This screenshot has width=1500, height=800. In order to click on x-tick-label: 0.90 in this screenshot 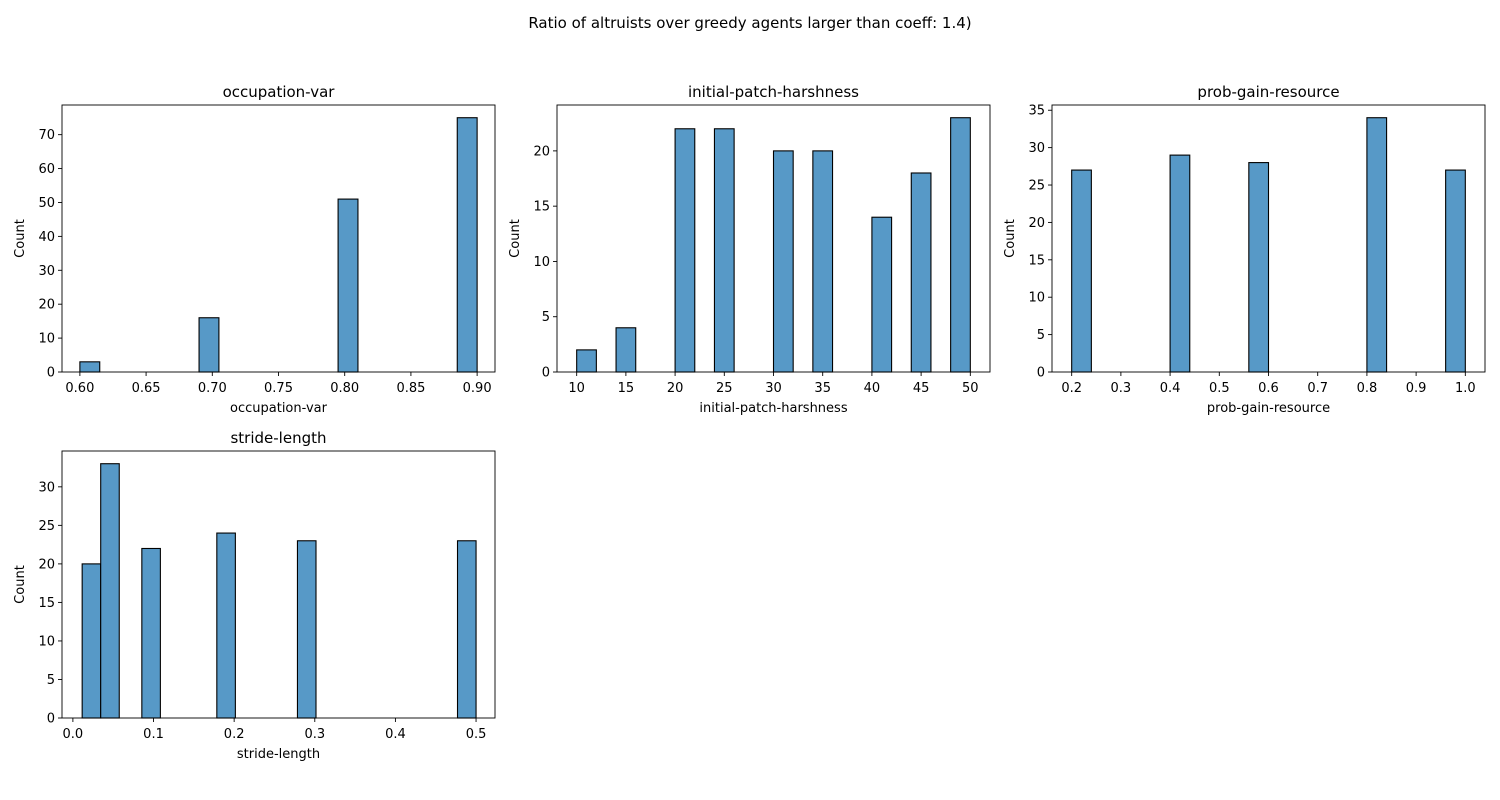, I will do `click(477, 388)`.